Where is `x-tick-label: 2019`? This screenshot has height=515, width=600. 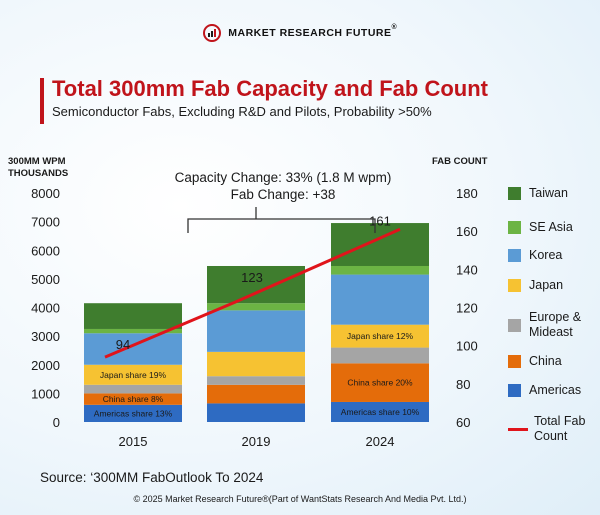
x-tick-label: 2019 is located at coordinates (256, 441).